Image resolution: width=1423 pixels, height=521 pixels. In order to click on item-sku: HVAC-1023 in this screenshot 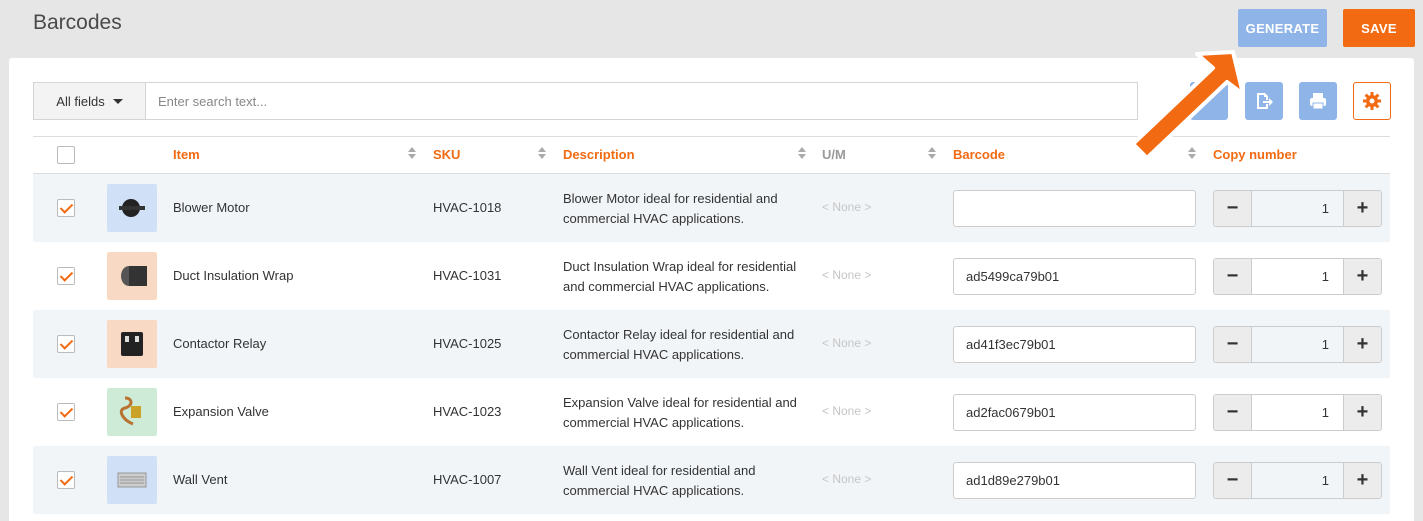, I will do `click(467, 411)`.